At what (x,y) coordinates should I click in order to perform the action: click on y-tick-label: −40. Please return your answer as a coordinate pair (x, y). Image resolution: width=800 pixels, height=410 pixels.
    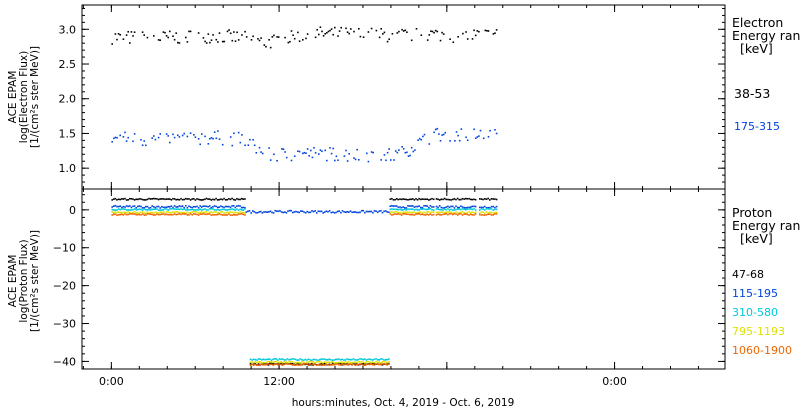
    Looking at the image, I should click on (64, 361).